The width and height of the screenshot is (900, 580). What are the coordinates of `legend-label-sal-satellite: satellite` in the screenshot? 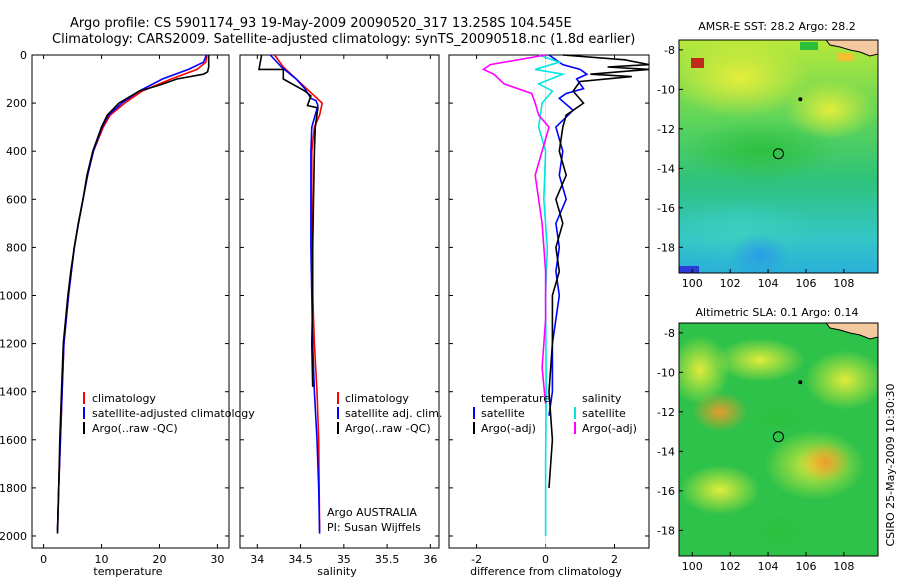 It's located at (604, 413).